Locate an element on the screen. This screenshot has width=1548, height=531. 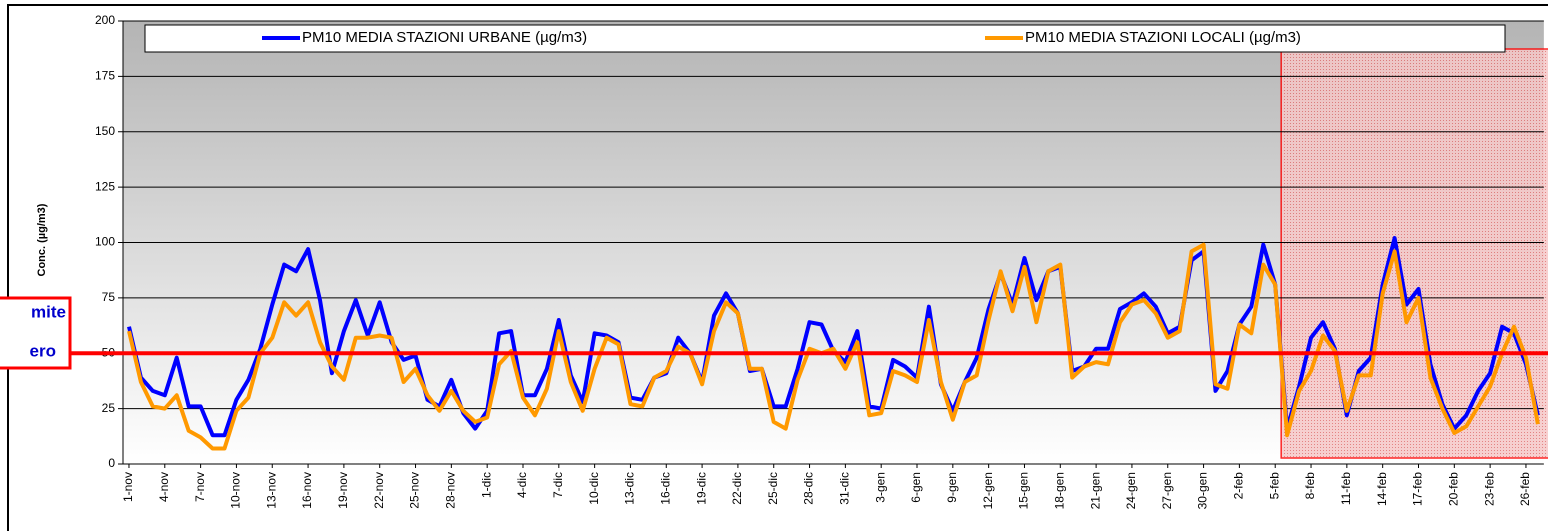
y-tick-label: 0 is located at coordinates (111, 463).